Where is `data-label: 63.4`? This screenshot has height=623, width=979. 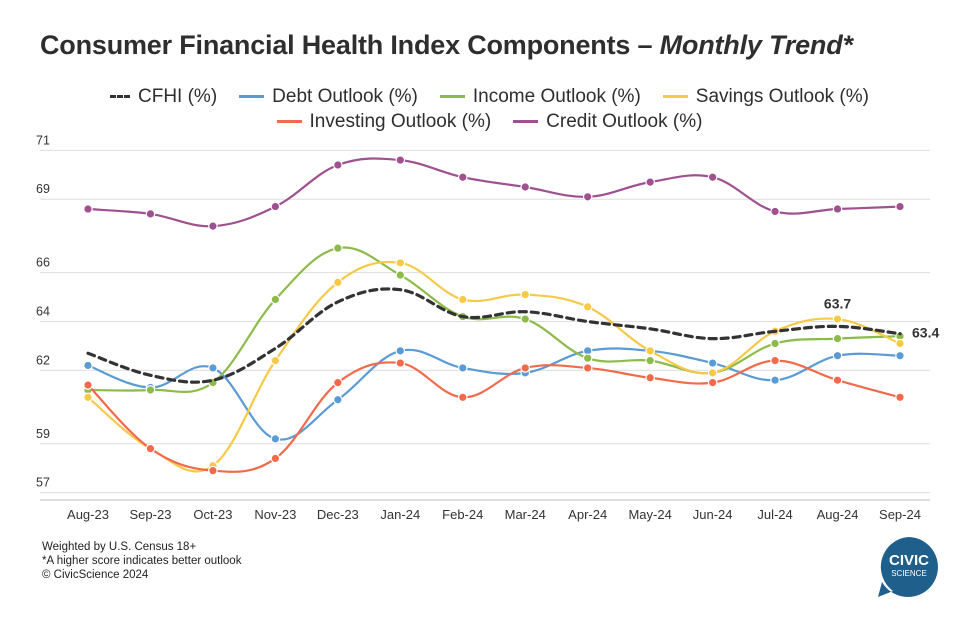 data-label: 63.4 is located at coordinates (925, 333).